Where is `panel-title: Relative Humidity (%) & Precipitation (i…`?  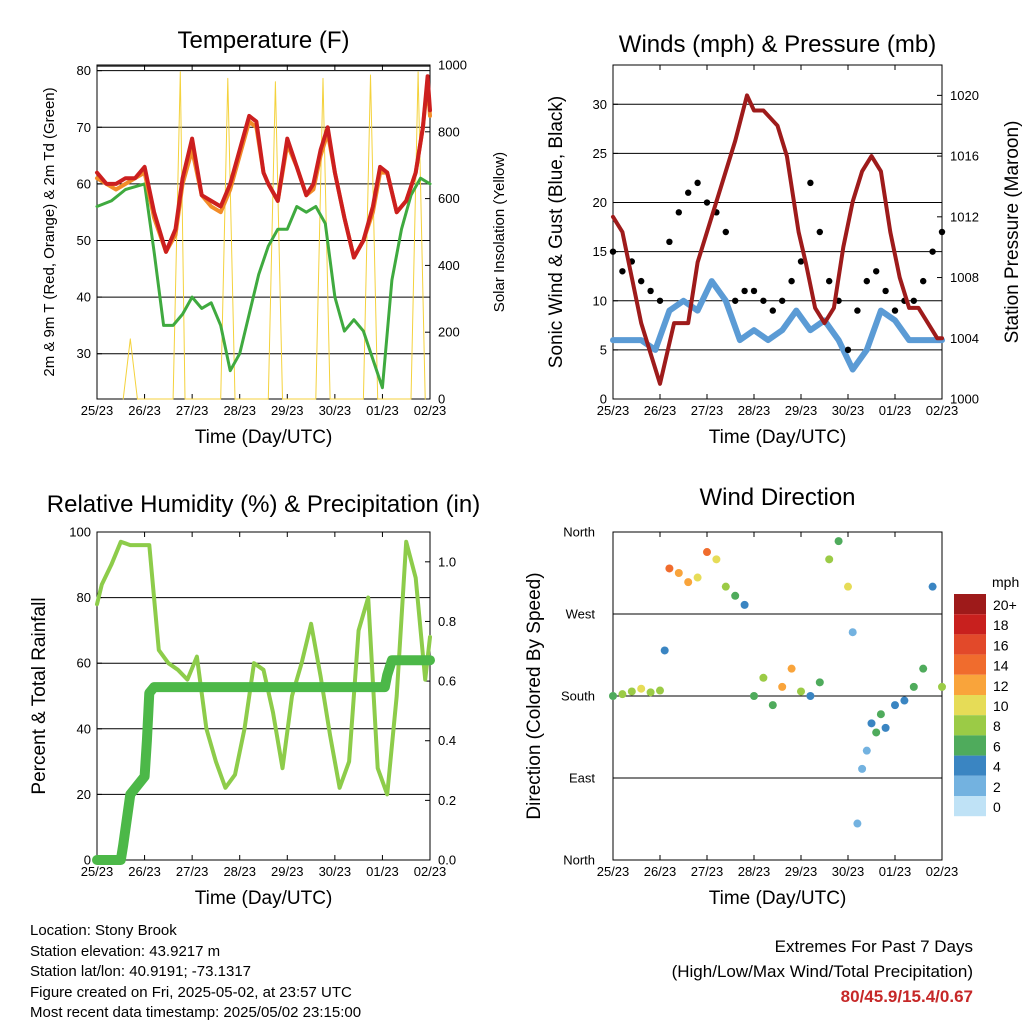 panel-title: Relative Humidity (%) & Precipitation (i… is located at coordinates (263, 504).